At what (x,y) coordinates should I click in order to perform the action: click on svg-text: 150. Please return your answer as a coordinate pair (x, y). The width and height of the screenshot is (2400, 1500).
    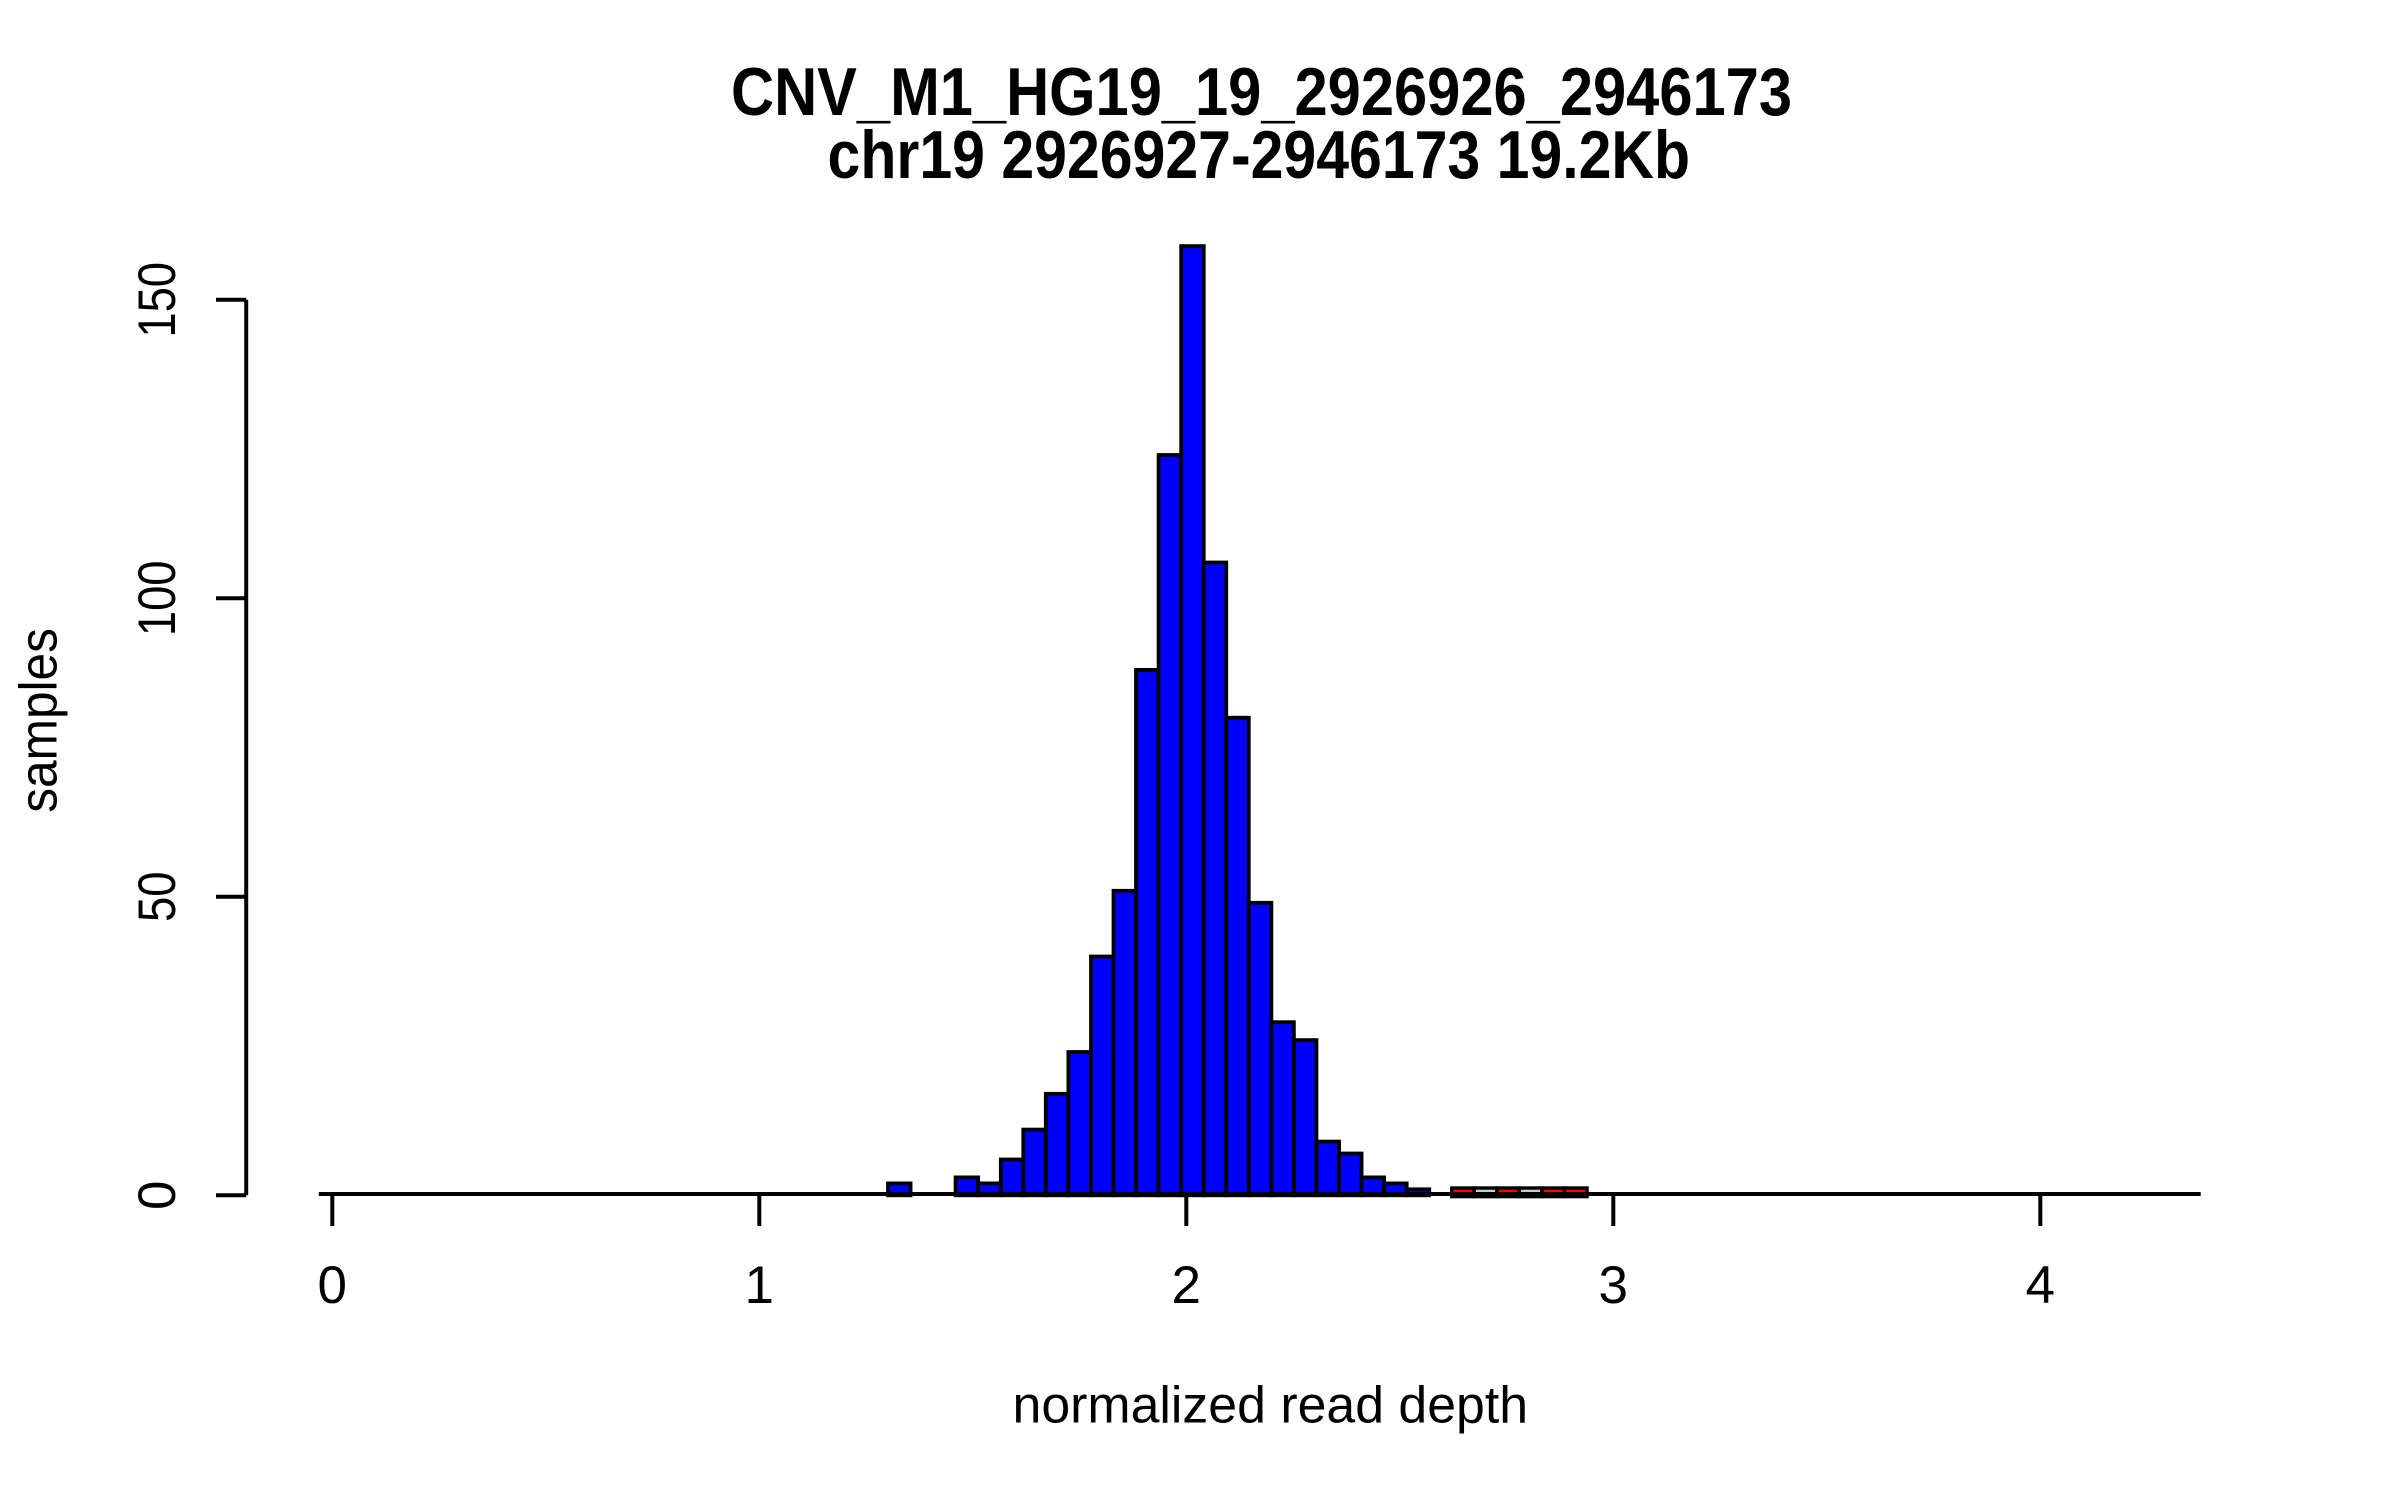
    Looking at the image, I should click on (157, 300).